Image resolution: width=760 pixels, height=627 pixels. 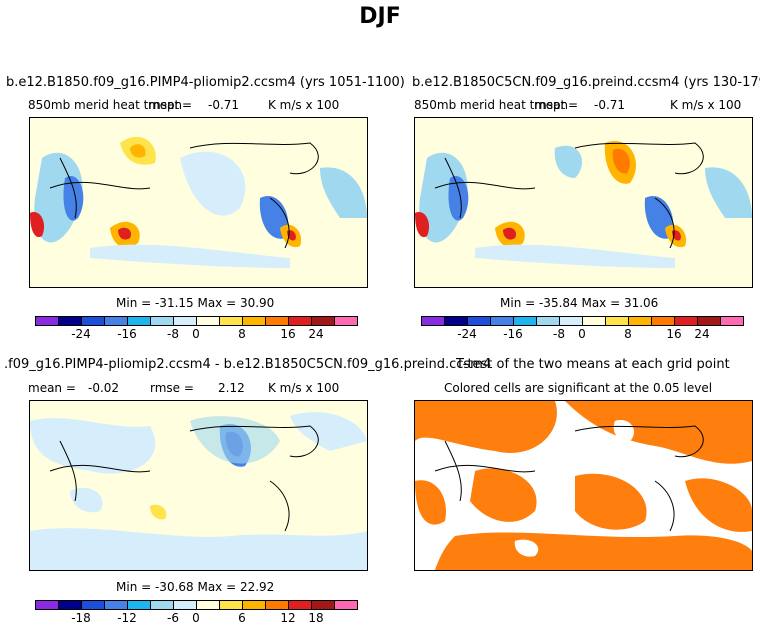 I want to click on panel3-tick: -18, so click(x=81, y=618).